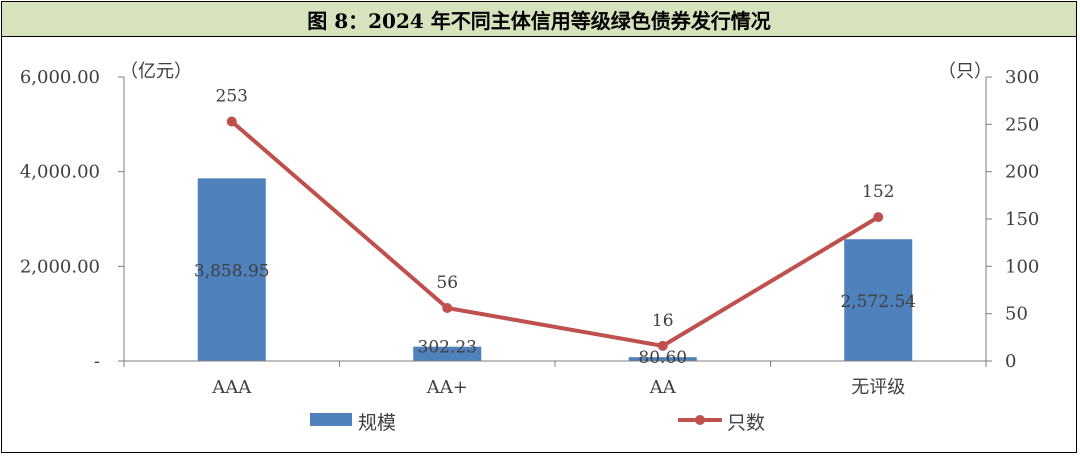 The image size is (1080, 456). I want to click on line-data-label: 152, so click(878, 192).